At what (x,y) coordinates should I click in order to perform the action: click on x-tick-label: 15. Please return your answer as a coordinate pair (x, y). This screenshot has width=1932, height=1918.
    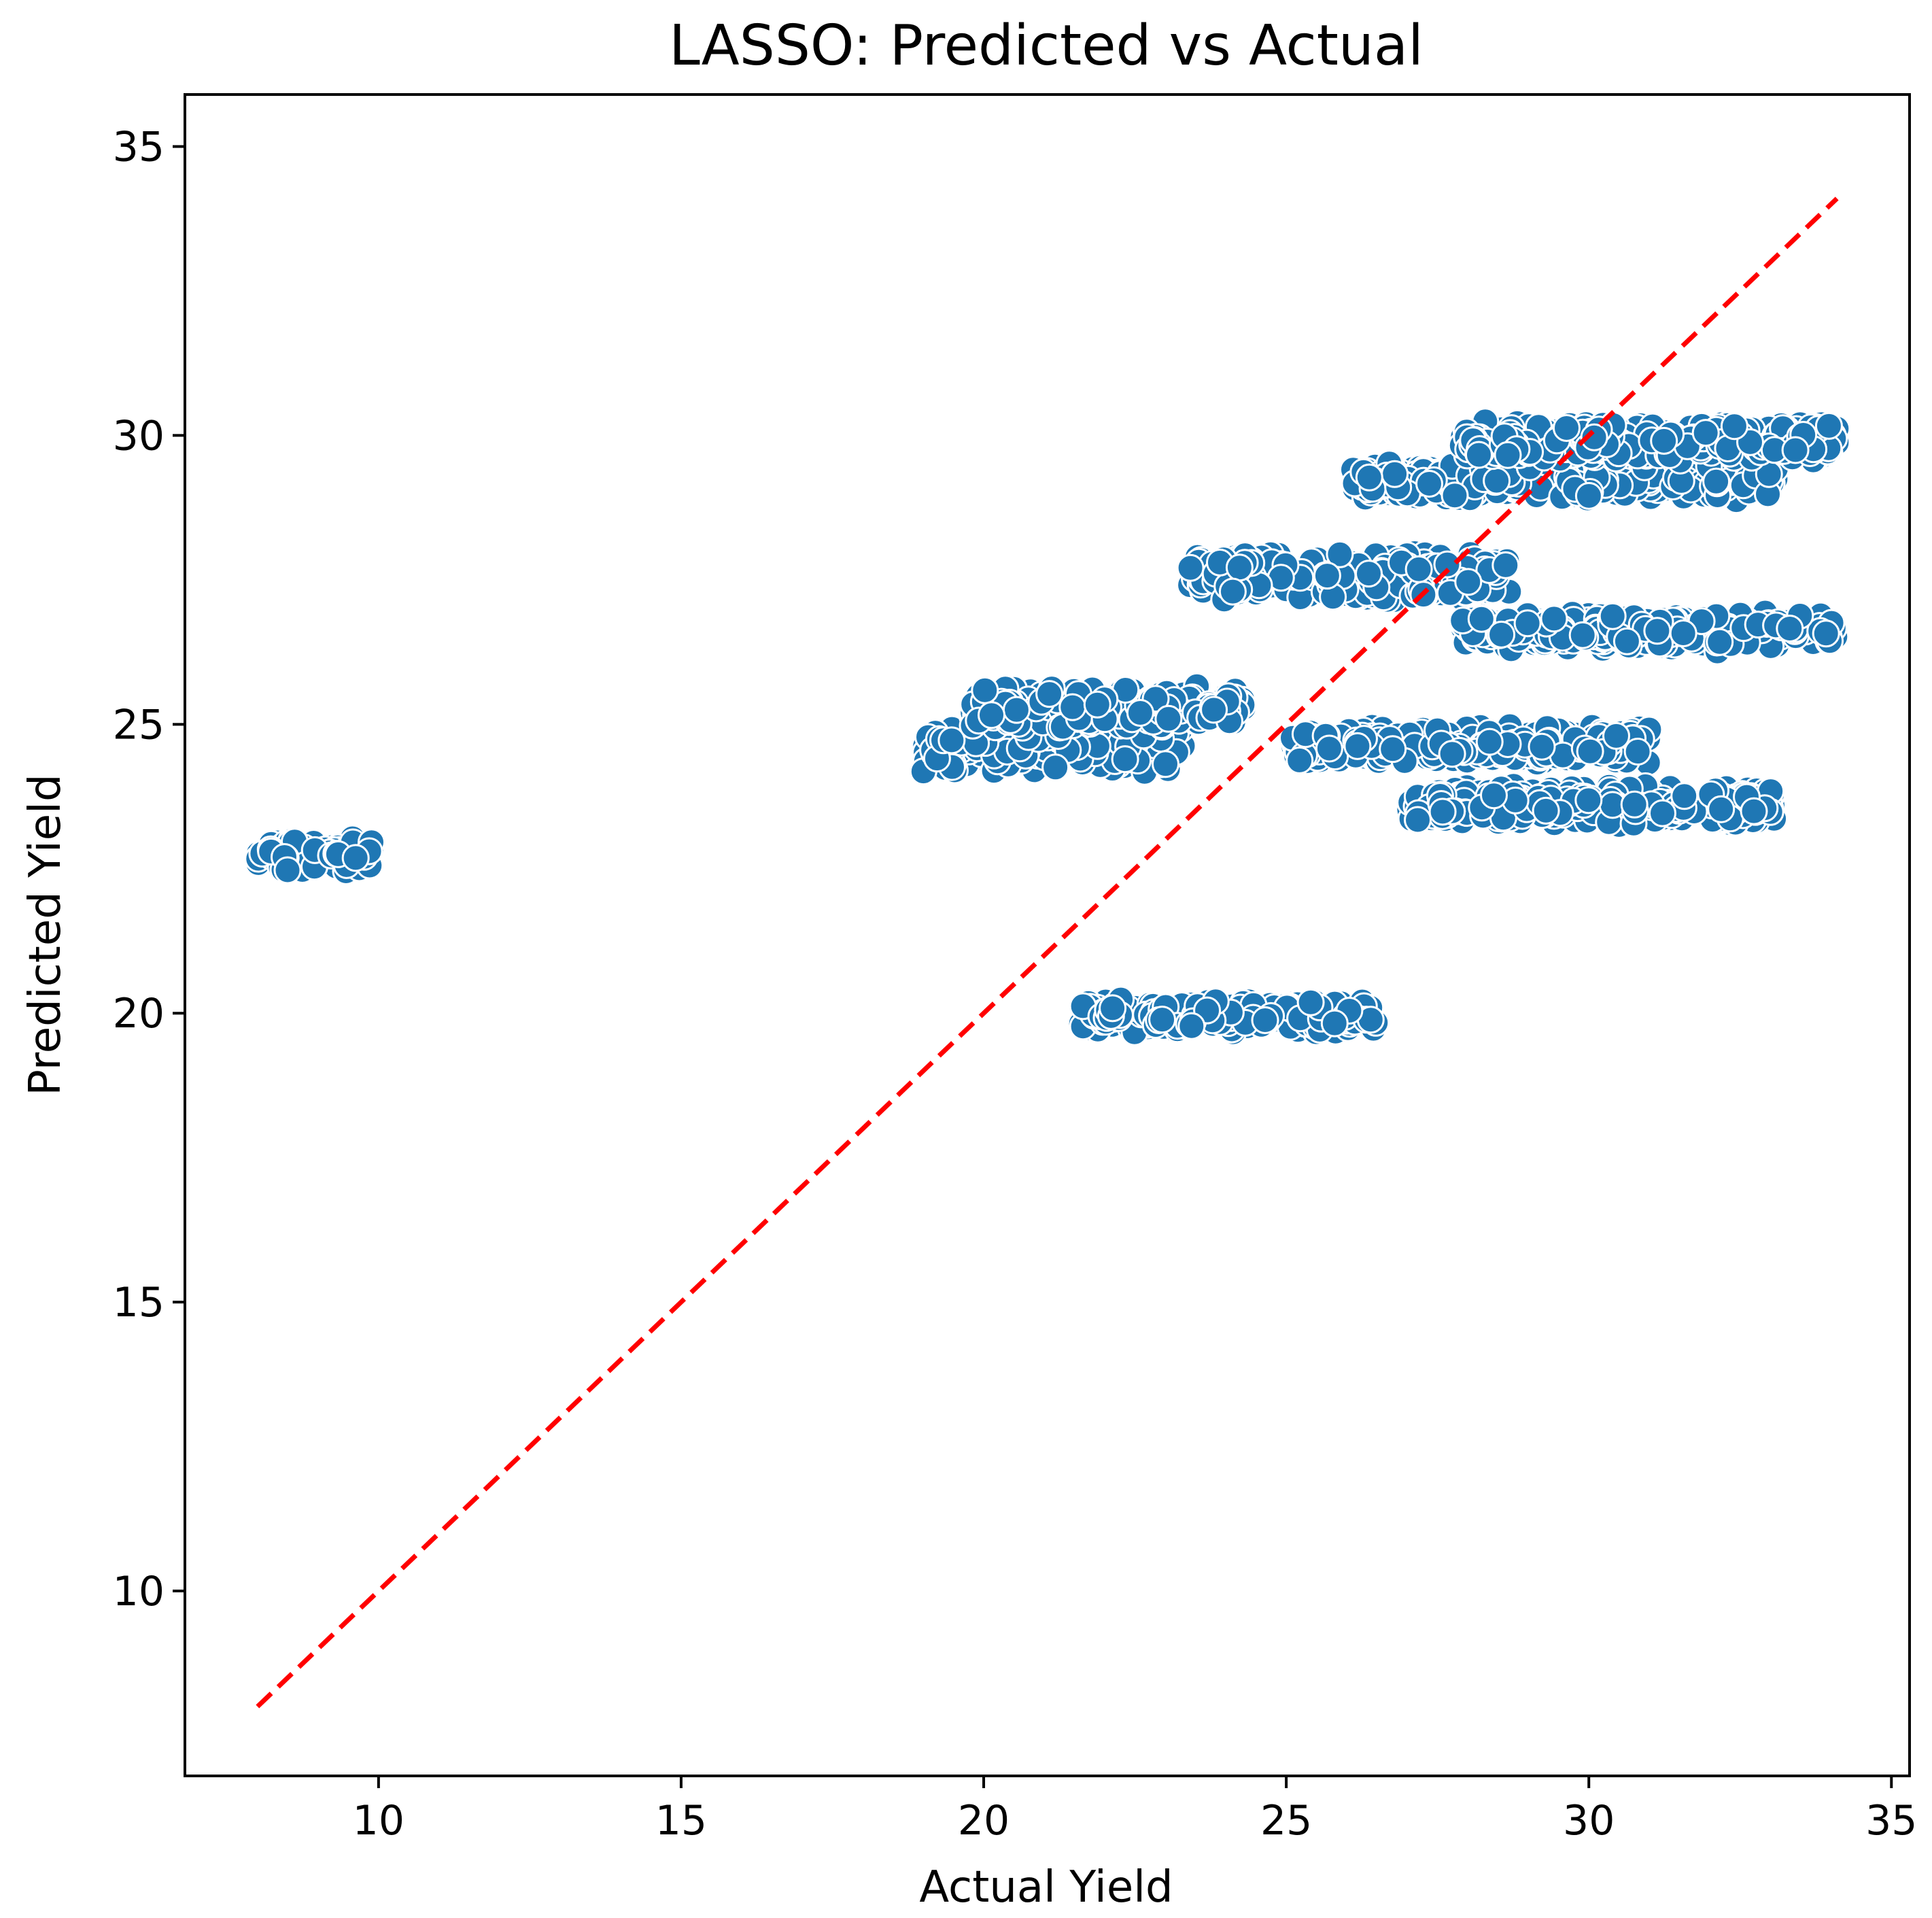
    Looking at the image, I should click on (681, 1821).